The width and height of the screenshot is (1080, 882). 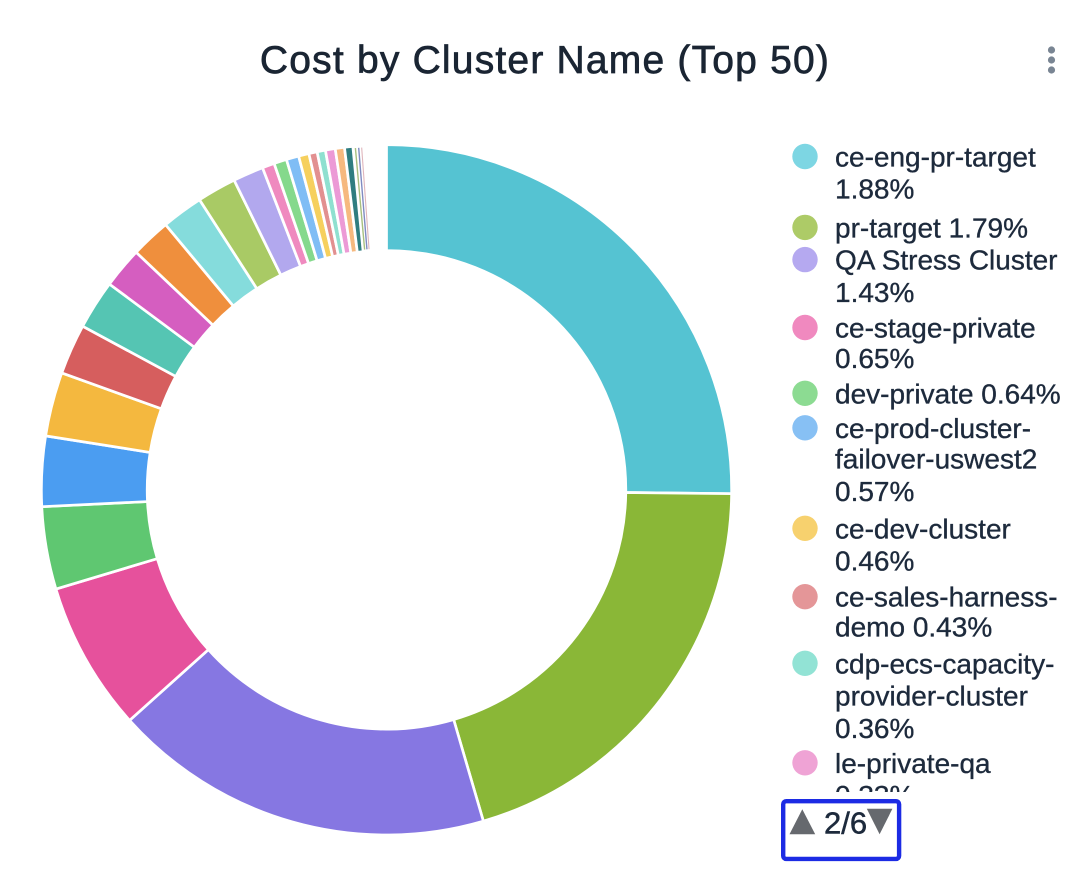 What do you see at coordinates (944, 663) in the screenshot?
I see `svg-text: cdp-ecs-capacity-` at bounding box center [944, 663].